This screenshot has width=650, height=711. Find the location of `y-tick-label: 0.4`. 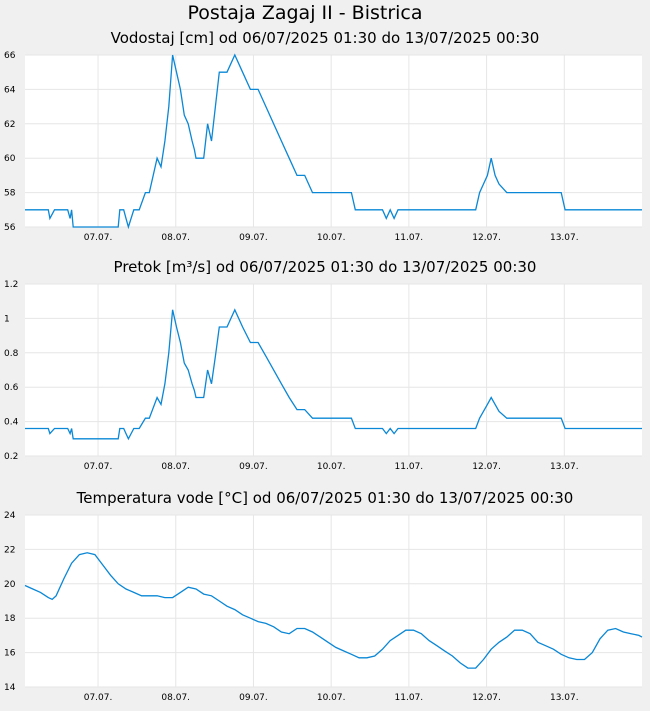

y-tick-label: 0.4 is located at coordinates (11, 423).